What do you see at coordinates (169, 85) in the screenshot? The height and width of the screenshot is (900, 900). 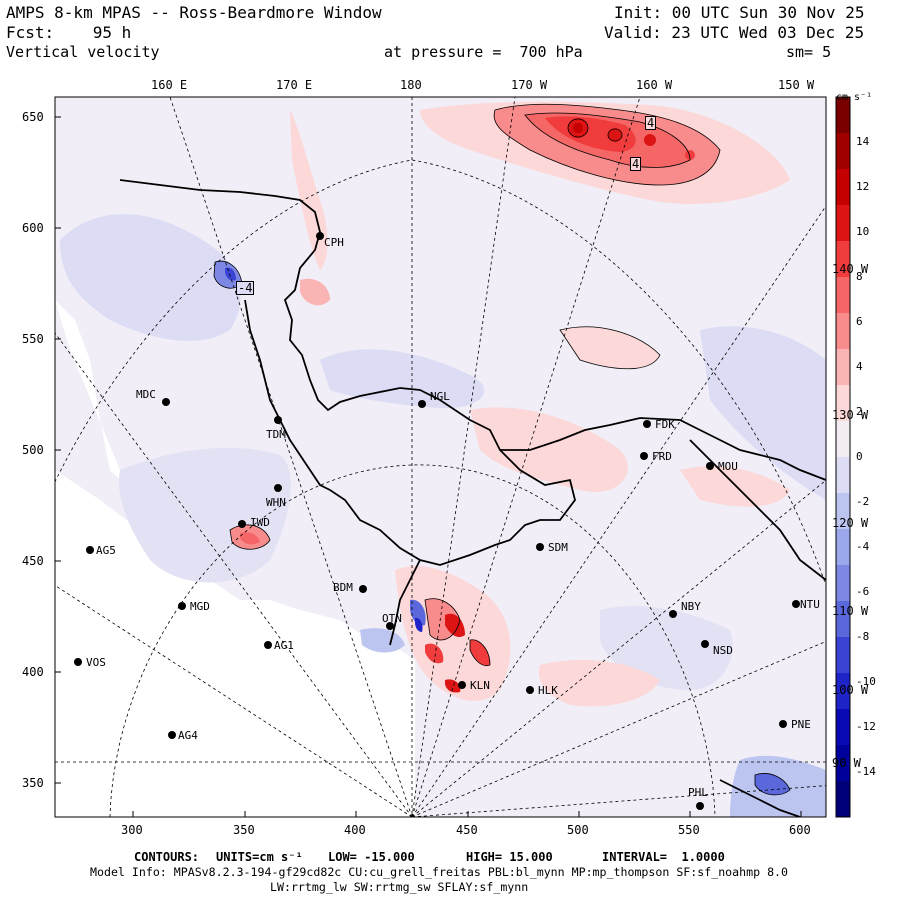 I see `lon-label: 160 E` at bounding box center [169, 85].